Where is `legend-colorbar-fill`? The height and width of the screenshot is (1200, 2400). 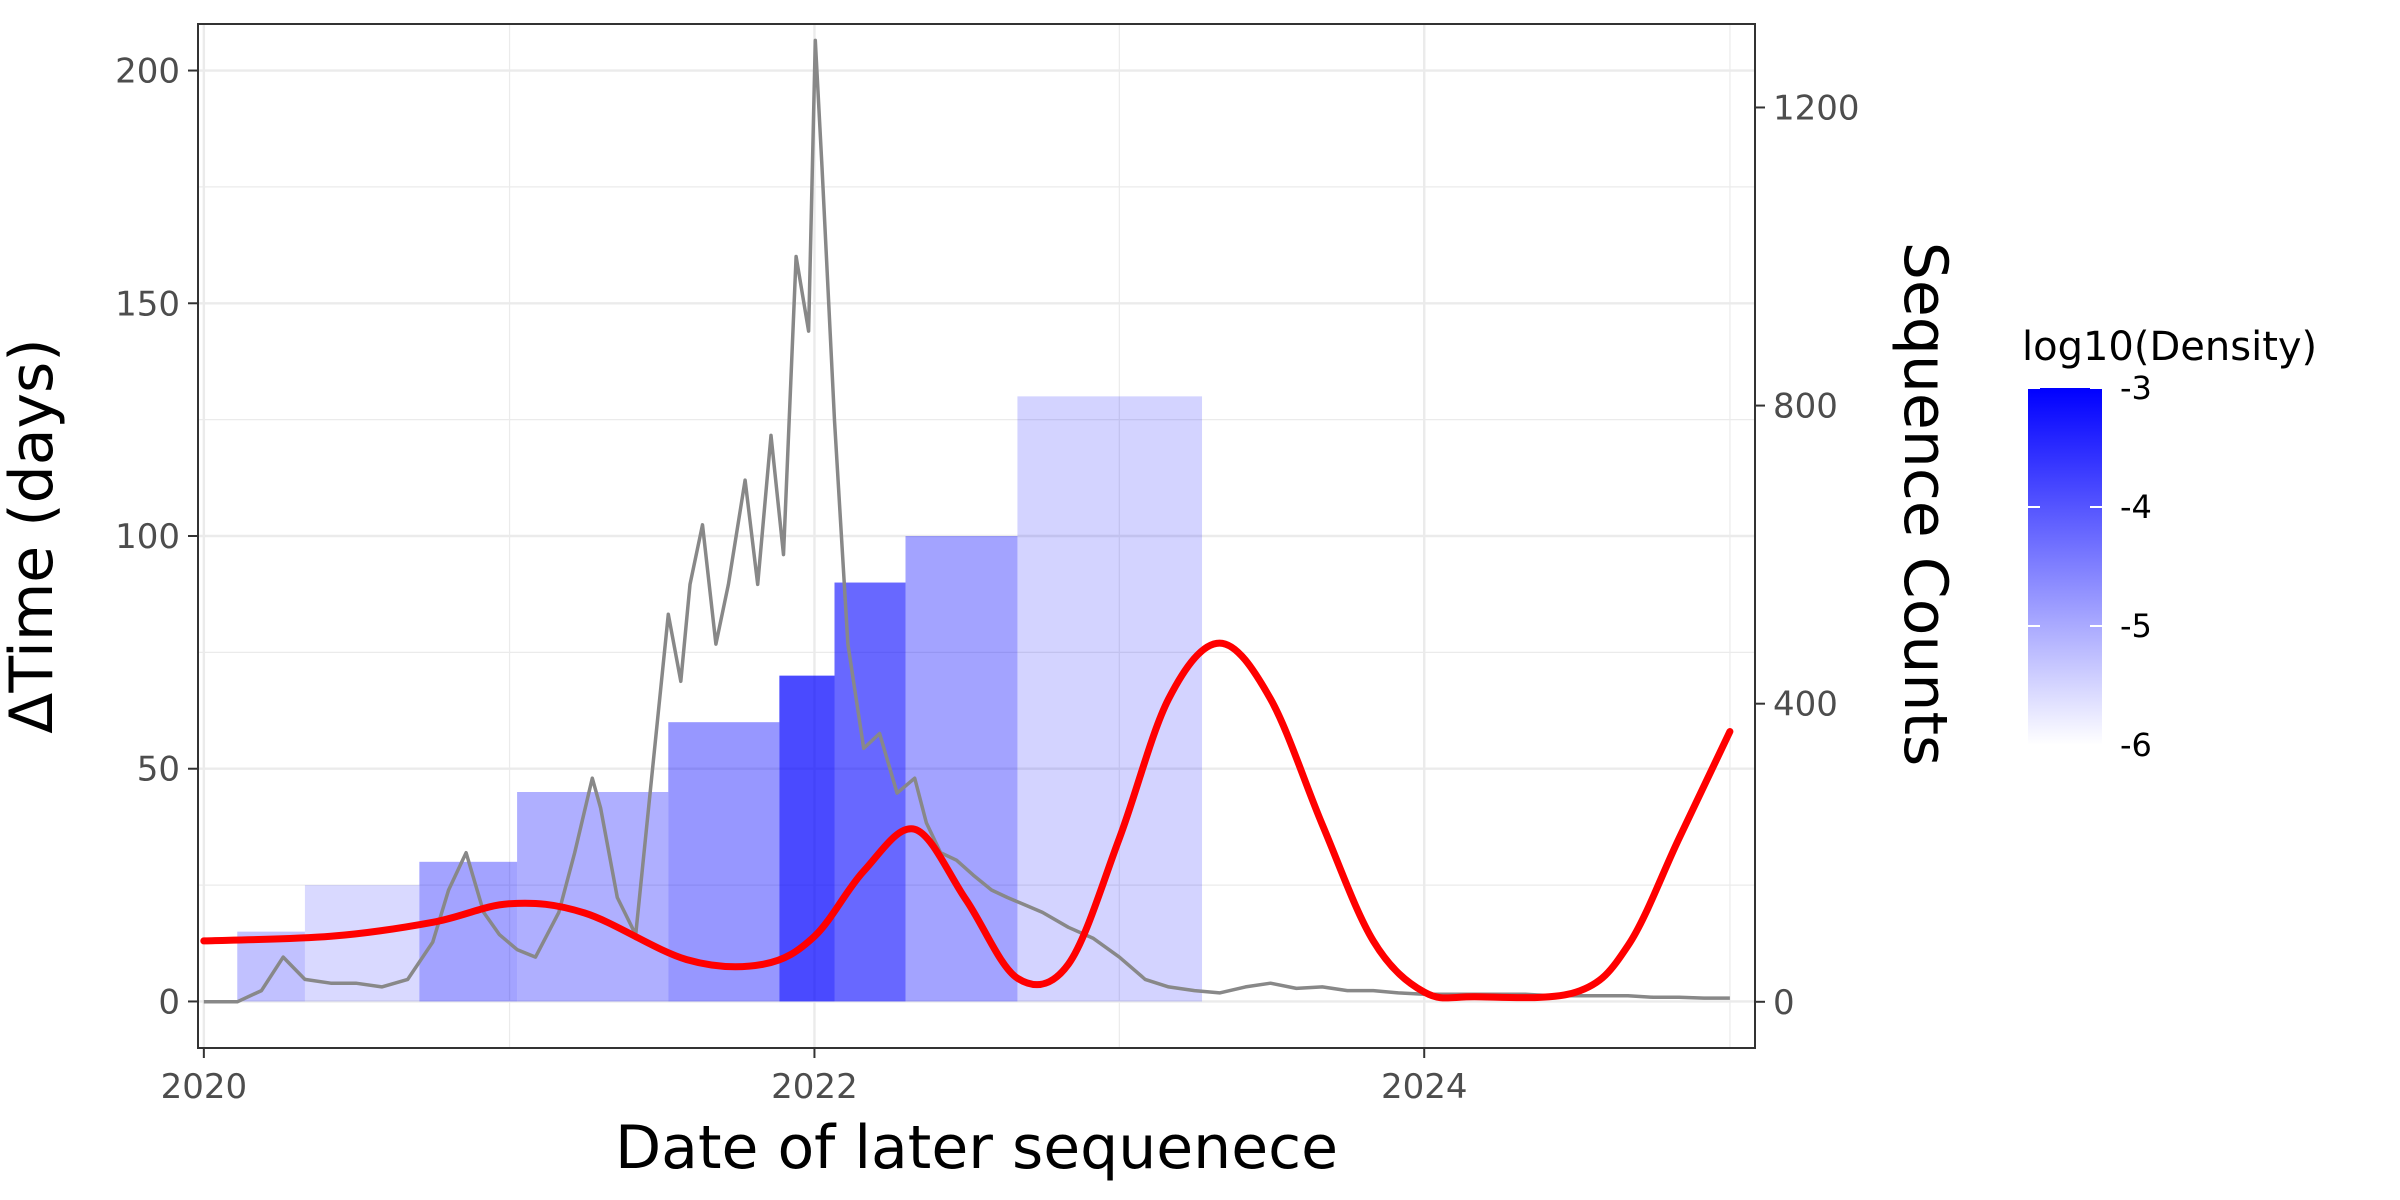
legend-colorbar-fill is located at coordinates (2065, 566).